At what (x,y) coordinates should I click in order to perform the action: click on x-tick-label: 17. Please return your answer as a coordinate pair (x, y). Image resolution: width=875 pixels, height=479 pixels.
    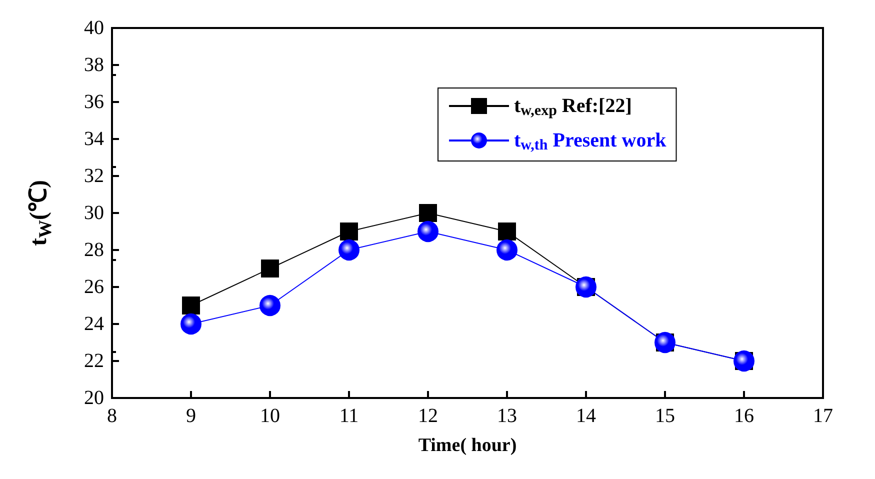
    Looking at the image, I should click on (823, 416).